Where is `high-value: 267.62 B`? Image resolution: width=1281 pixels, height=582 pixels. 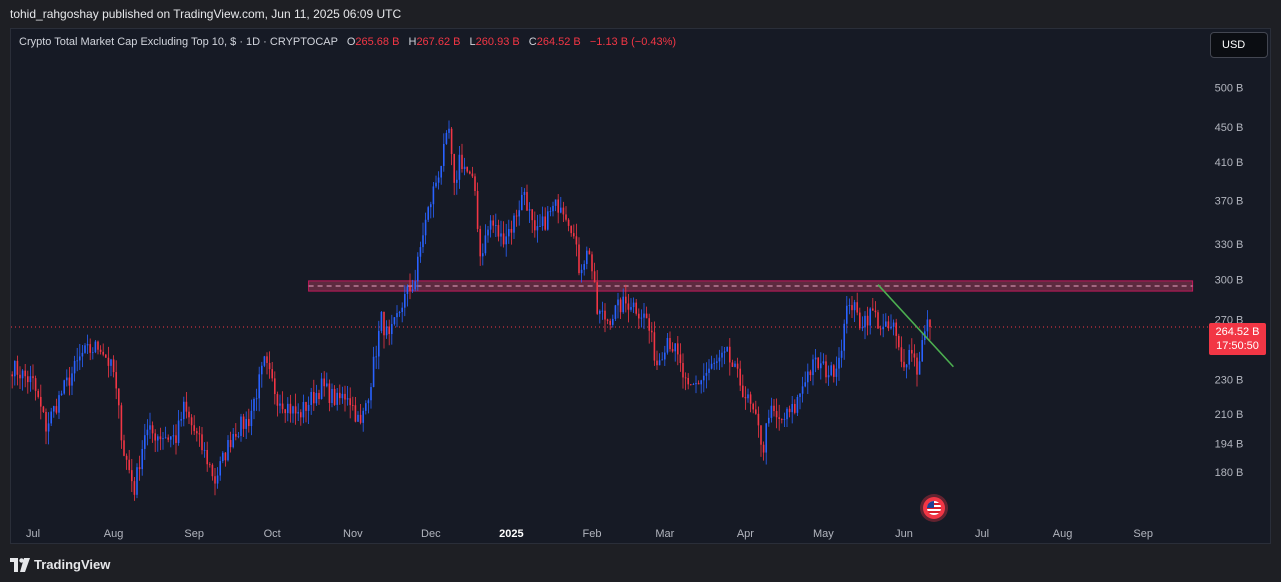
high-value: 267.62 B is located at coordinates (438, 42).